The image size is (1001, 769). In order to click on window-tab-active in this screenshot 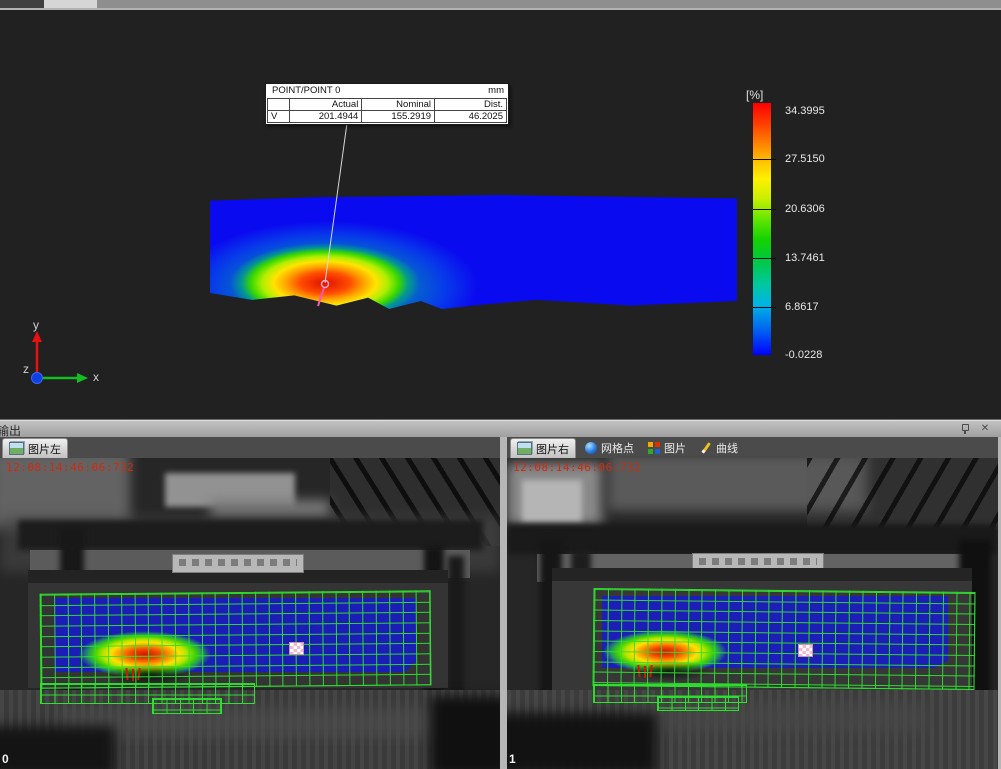, I will do `click(70, 4)`.